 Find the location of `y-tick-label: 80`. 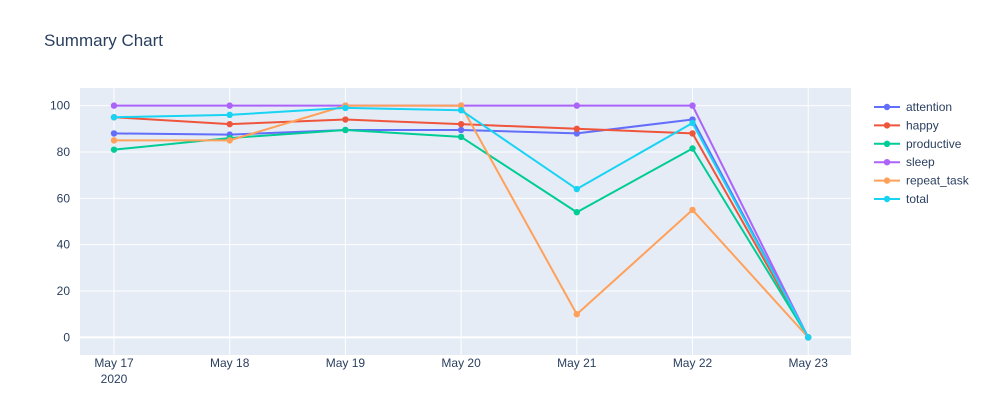

y-tick-label: 80 is located at coordinates (64, 152).